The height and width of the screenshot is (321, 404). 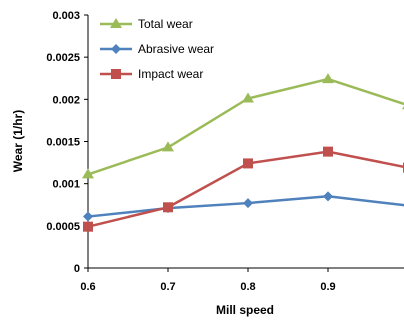 I want to click on x-tick-label: 0.7, so click(x=167, y=287).